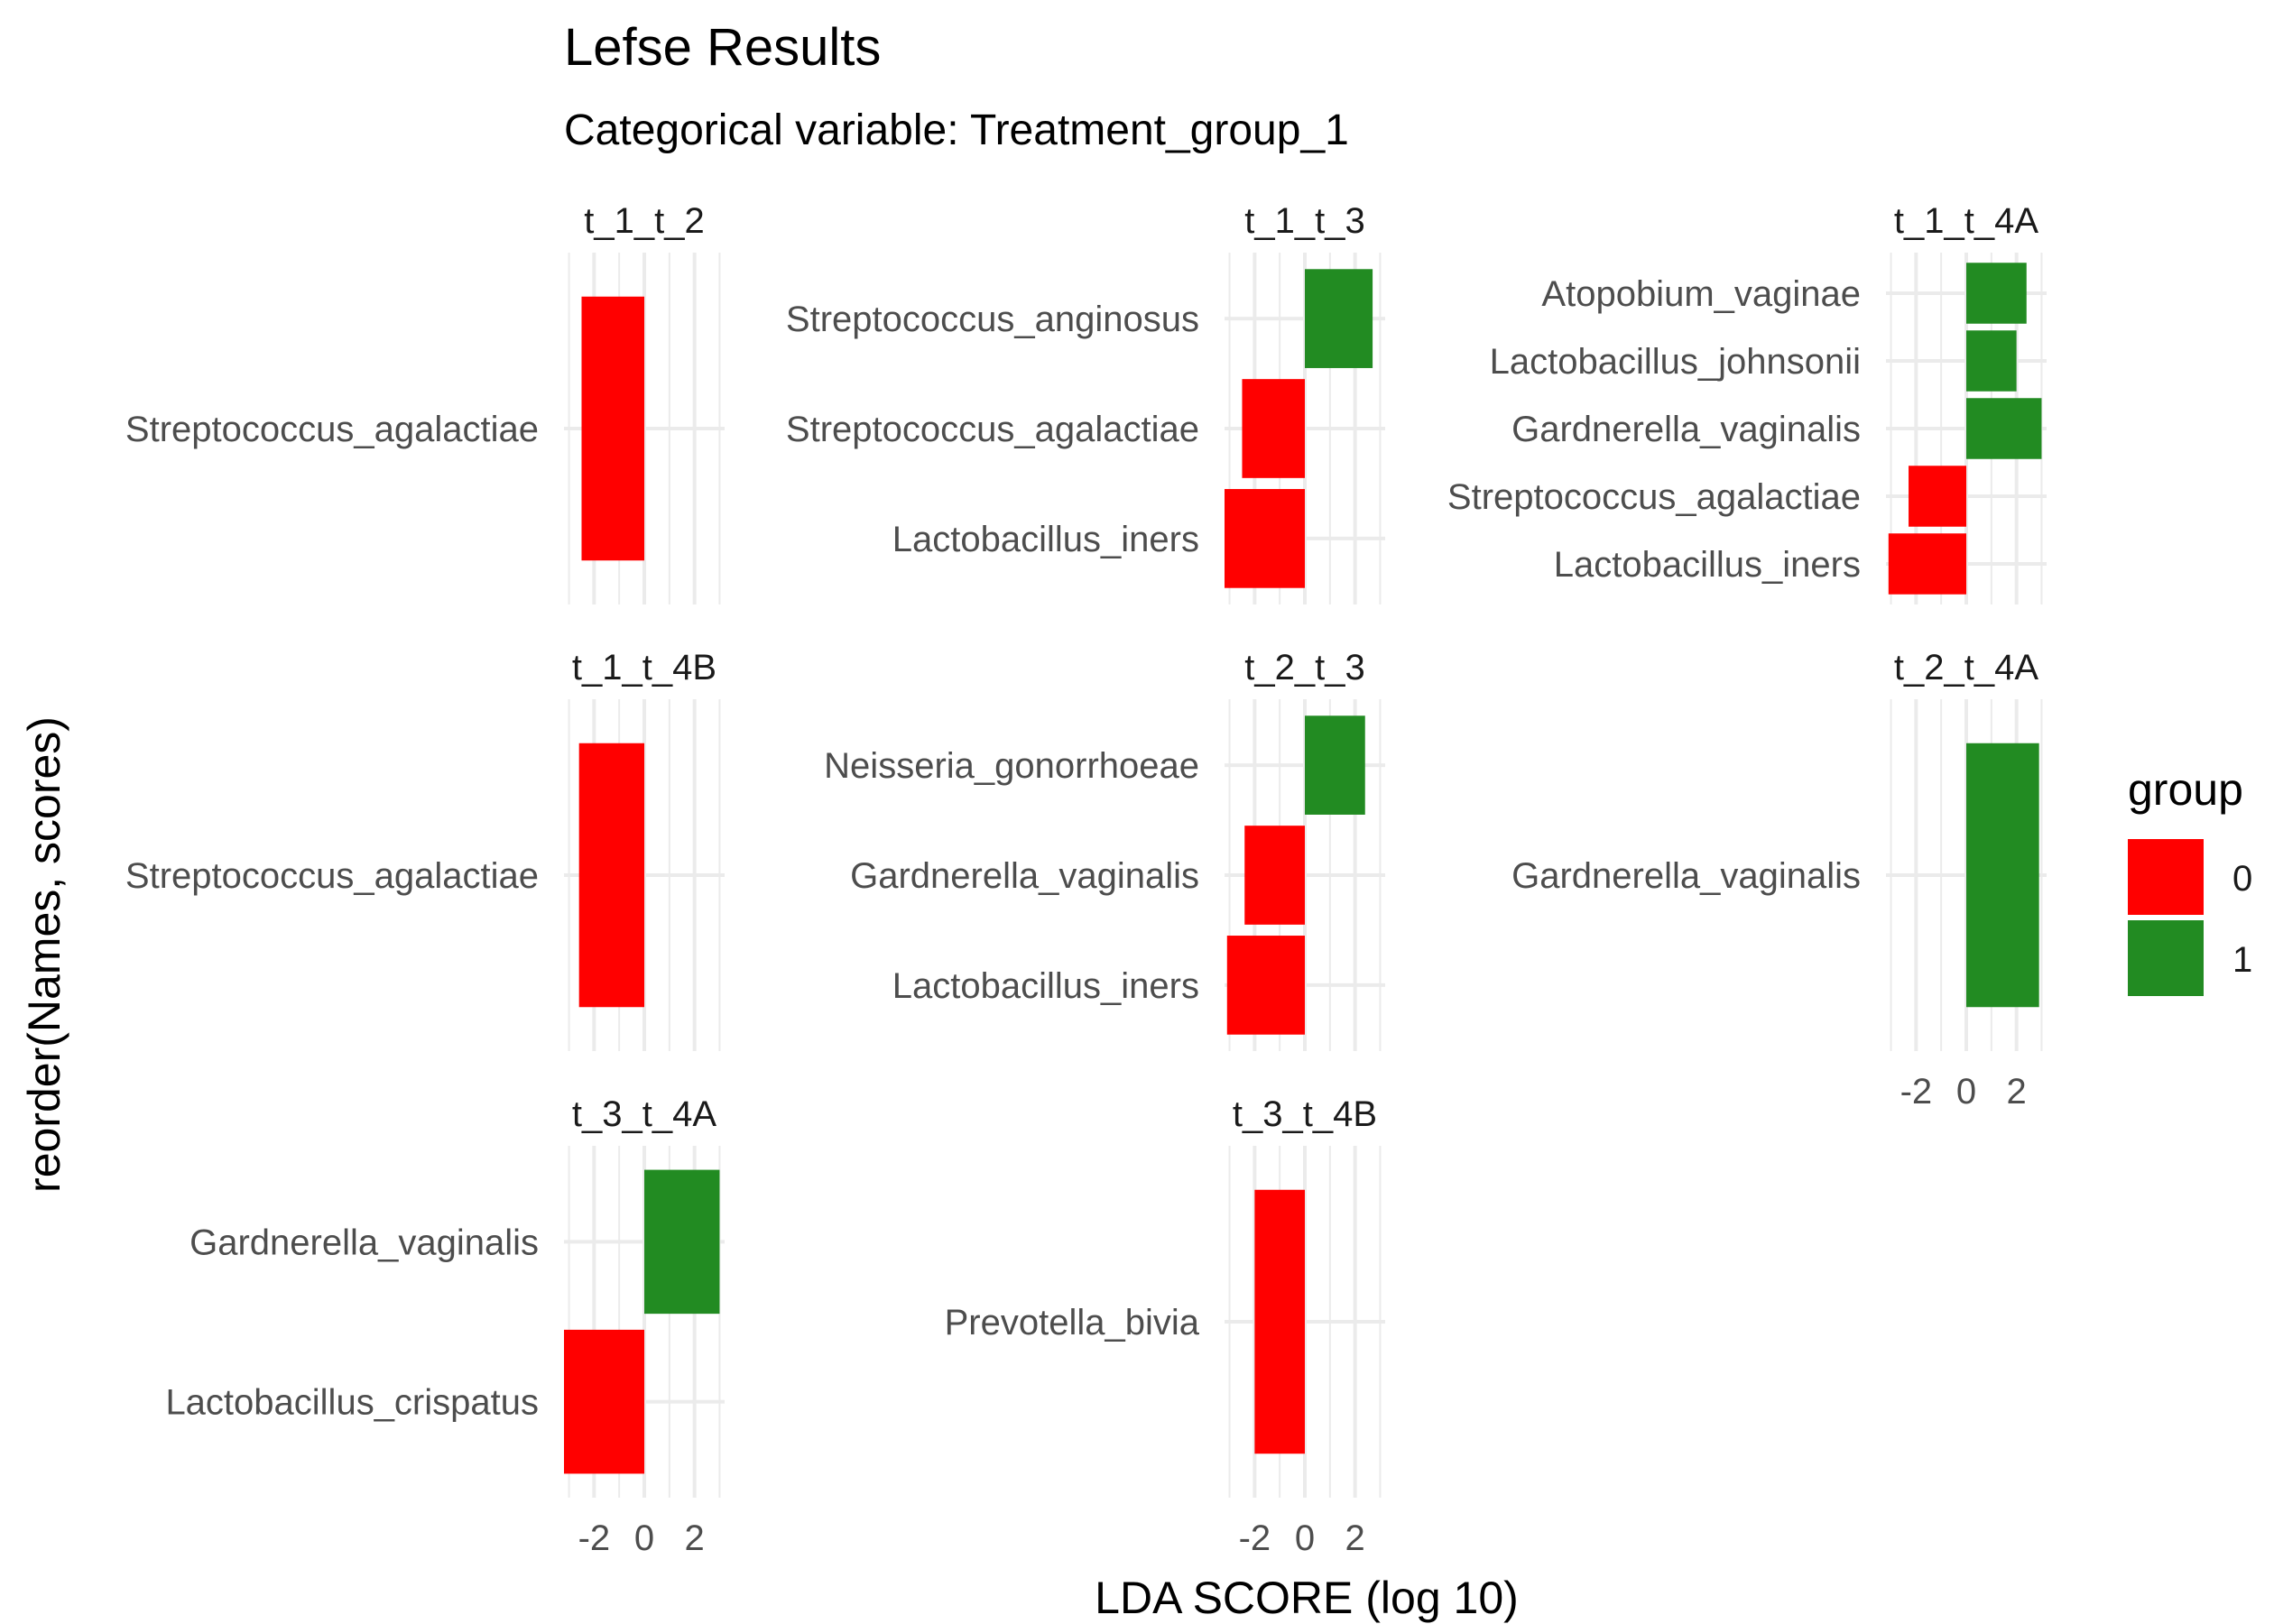 Image resolution: width=2274 pixels, height=1624 pixels. I want to click on legend-label: 1, so click(2242, 960).